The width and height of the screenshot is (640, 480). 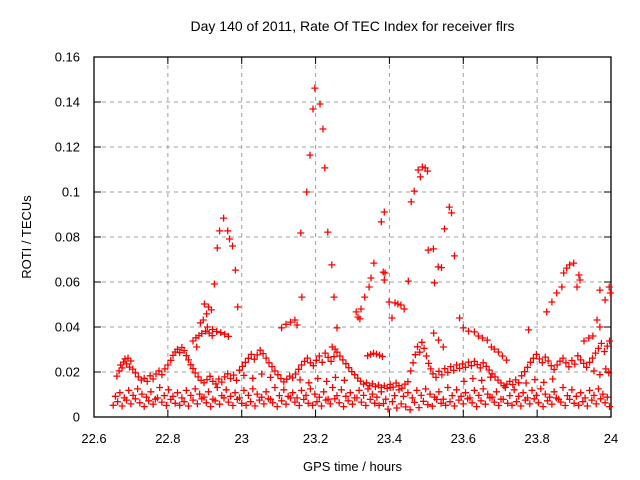 What do you see at coordinates (167, 438) in the screenshot?
I see `tick-label: 22.8` at bounding box center [167, 438].